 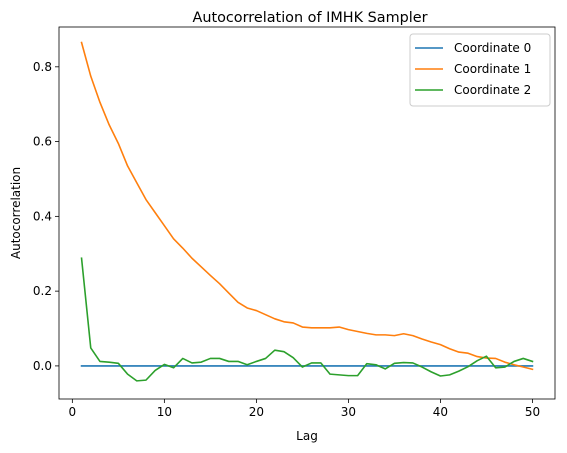 What do you see at coordinates (492, 48) in the screenshot?
I see `legend-label: Coordinate 0` at bounding box center [492, 48].